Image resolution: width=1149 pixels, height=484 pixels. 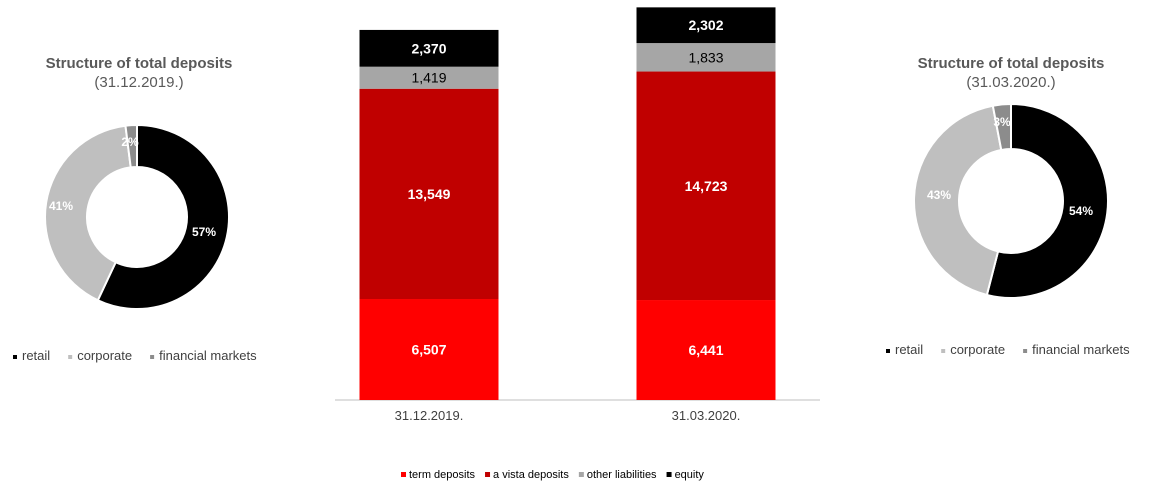 I want to click on bar-value-label: 2,370, so click(x=428, y=48).